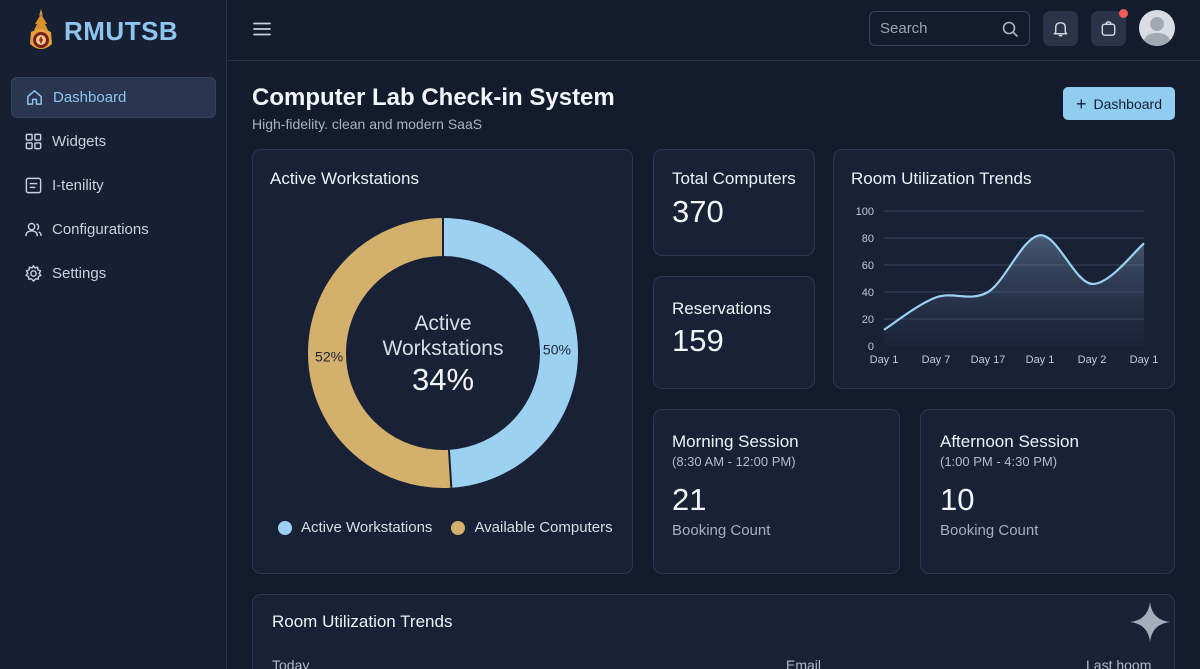 The width and height of the screenshot is (1200, 669). I want to click on donut-separator, so click(450, 468).